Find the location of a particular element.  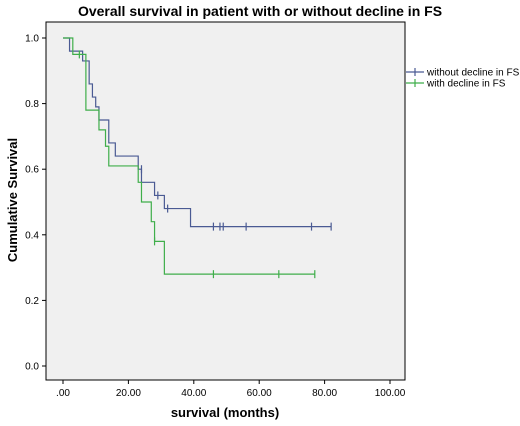

legend-label: without decline in FS is located at coordinates (473, 73).